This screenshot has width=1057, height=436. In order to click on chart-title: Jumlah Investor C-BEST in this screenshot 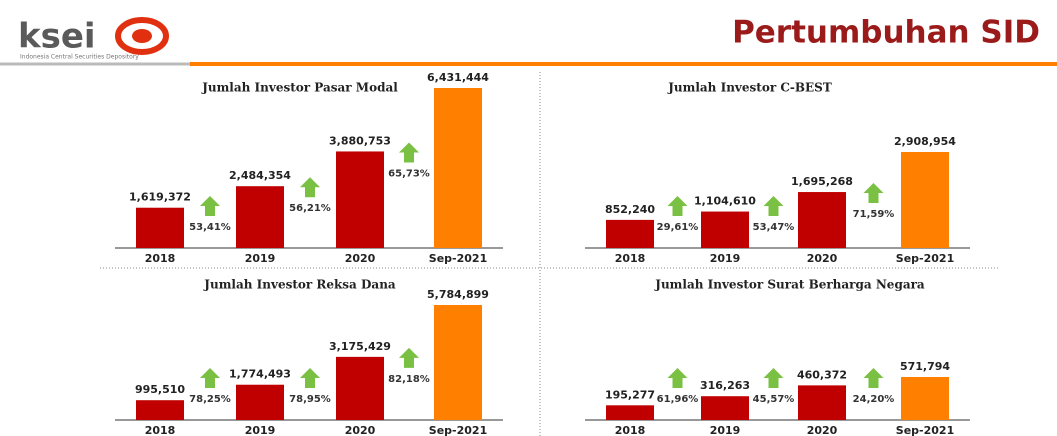, I will do `click(749, 88)`.